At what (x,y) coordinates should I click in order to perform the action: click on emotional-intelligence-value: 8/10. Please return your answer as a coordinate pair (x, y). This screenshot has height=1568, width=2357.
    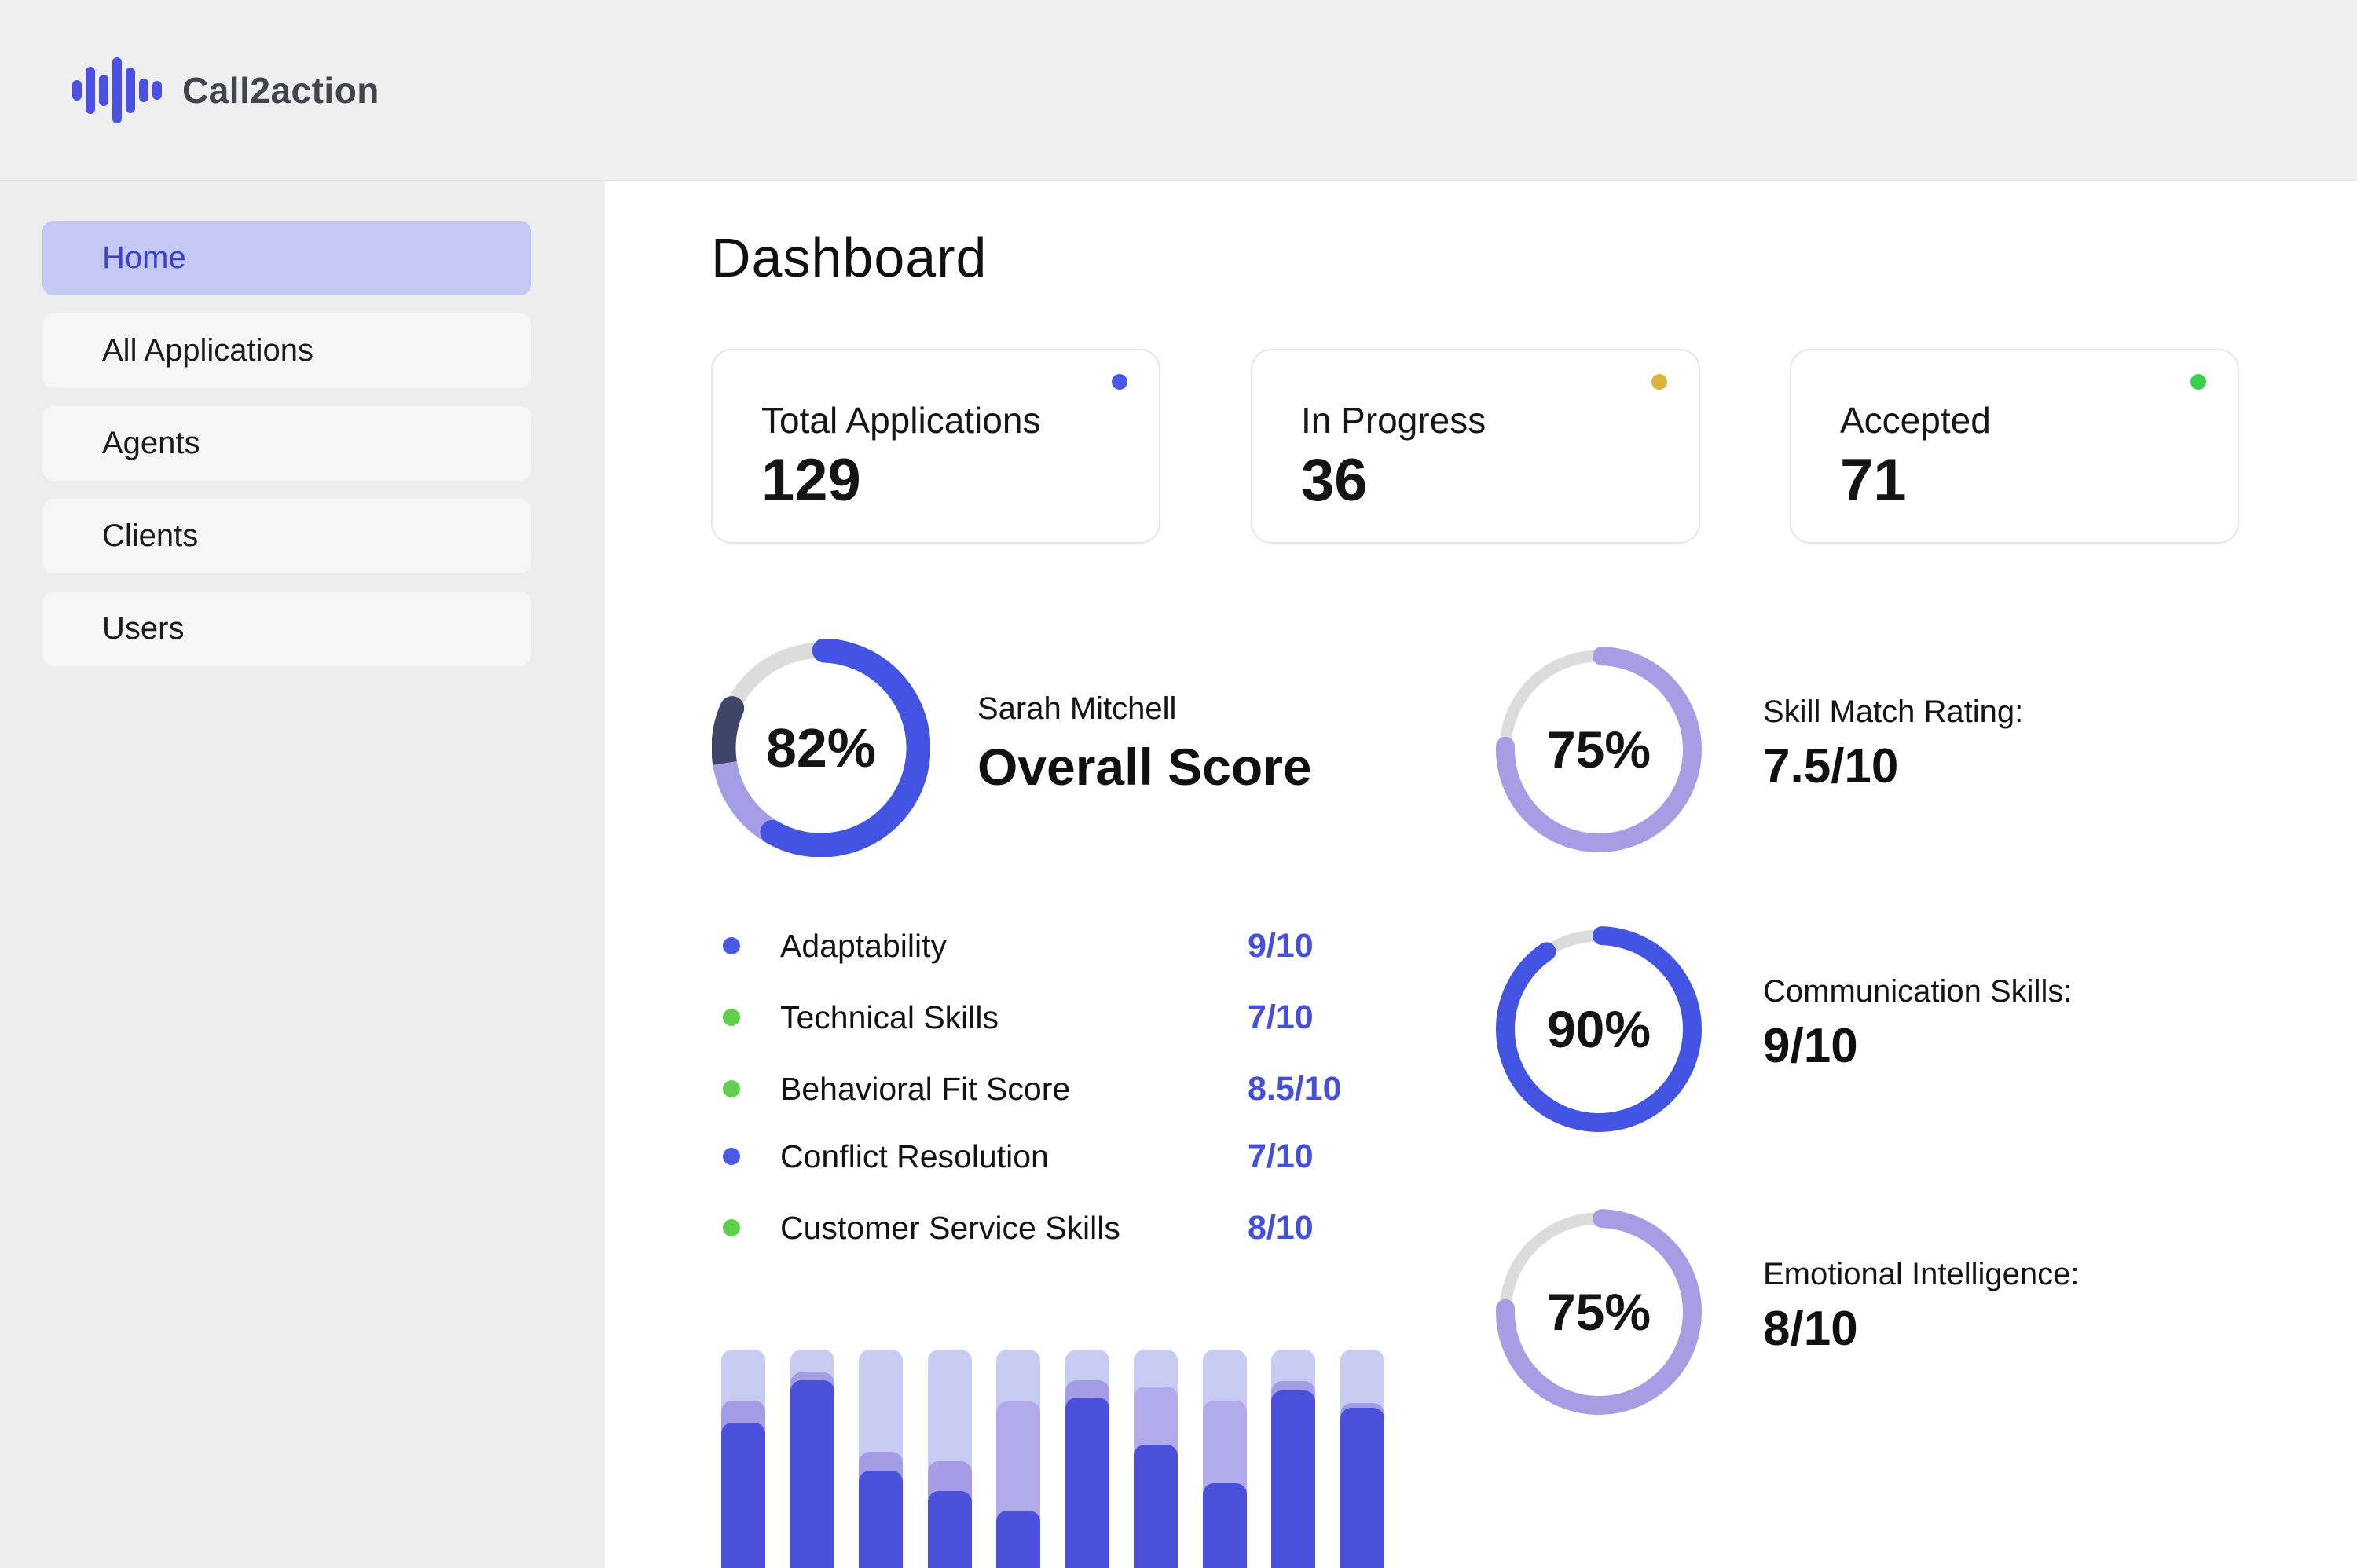
    Looking at the image, I should click on (1810, 1329).